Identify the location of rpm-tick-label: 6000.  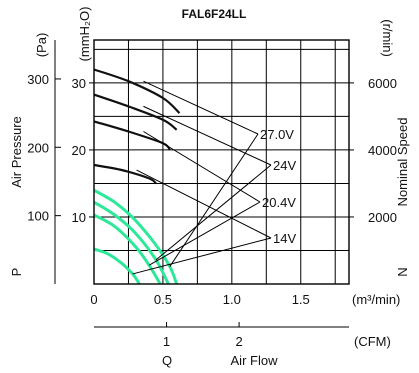
(382, 83).